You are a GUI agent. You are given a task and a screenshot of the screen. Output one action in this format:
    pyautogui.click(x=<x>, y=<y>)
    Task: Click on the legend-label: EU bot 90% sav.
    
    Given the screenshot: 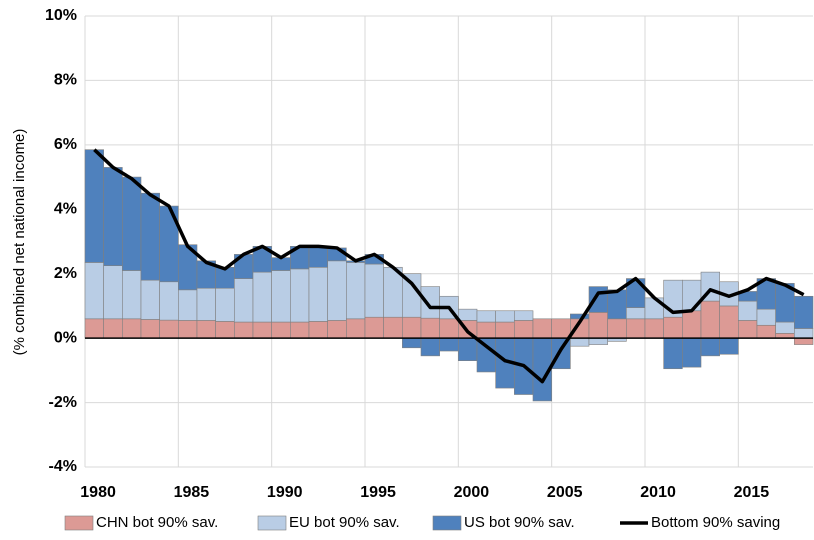 What is the action you would take?
    pyautogui.click(x=344, y=522)
    